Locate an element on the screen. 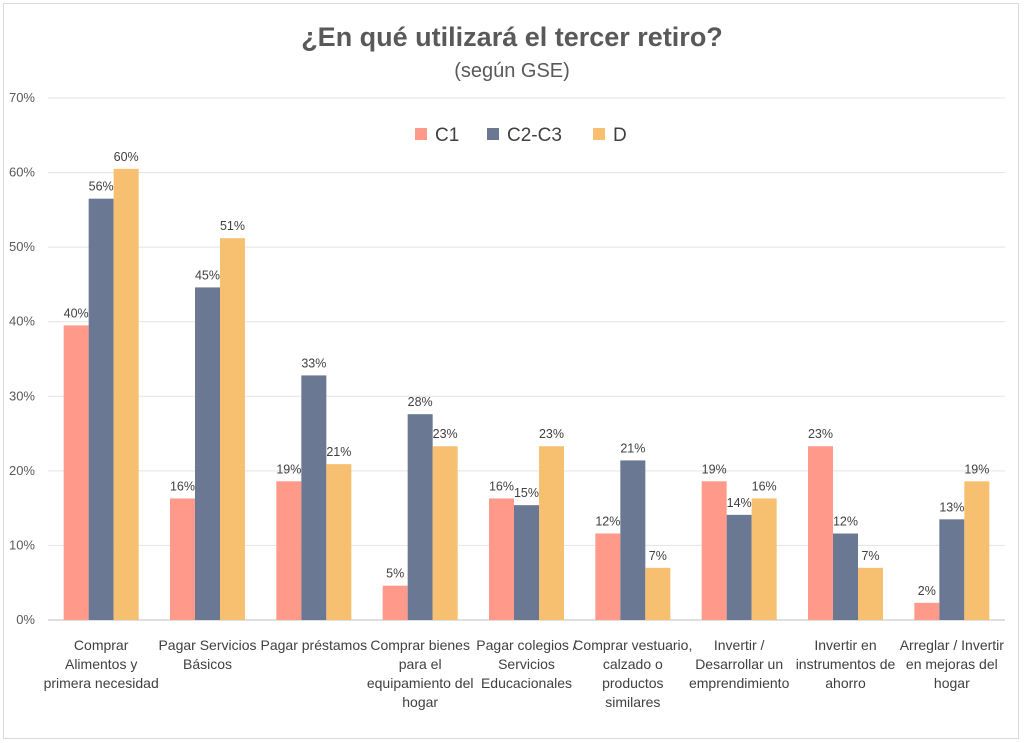  legend-swatch-d is located at coordinates (599, 134).